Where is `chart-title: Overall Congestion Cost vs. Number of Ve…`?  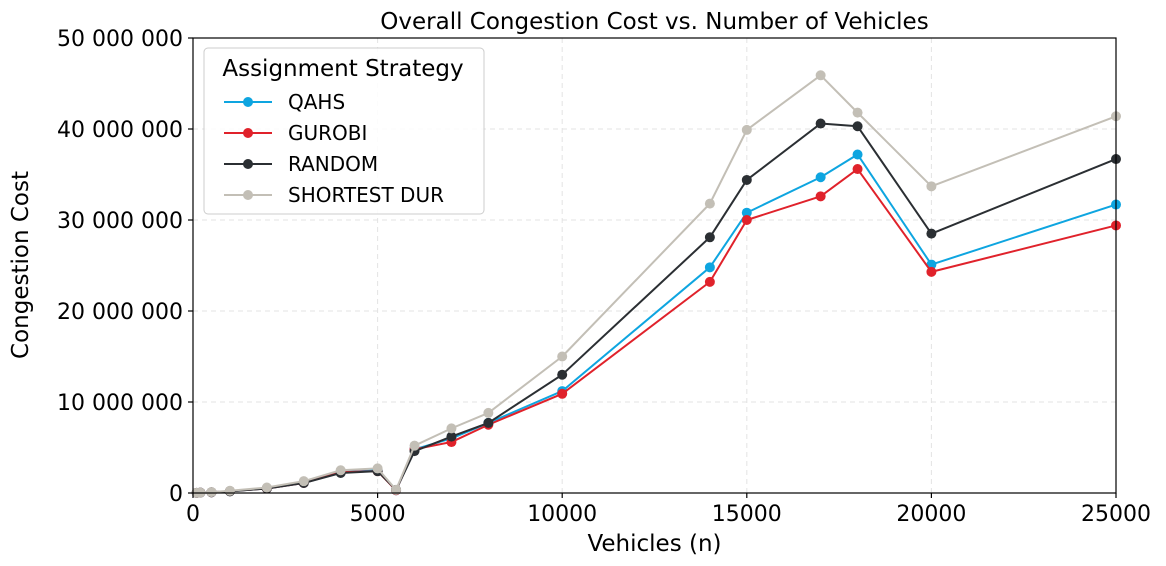
chart-title: Overall Congestion Cost vs. Number of Ve… is located at coordinates (654, 22).